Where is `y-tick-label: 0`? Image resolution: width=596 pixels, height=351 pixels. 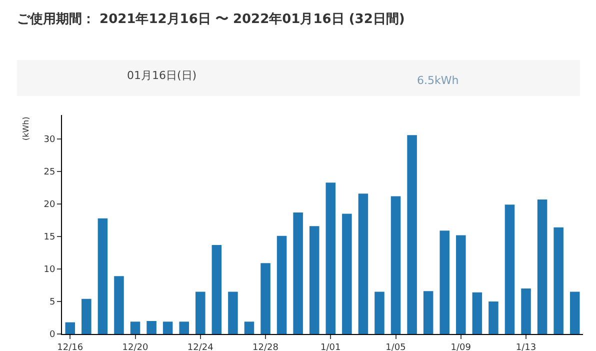 y-tick-label: 0 is located at coordinates (52, 335).